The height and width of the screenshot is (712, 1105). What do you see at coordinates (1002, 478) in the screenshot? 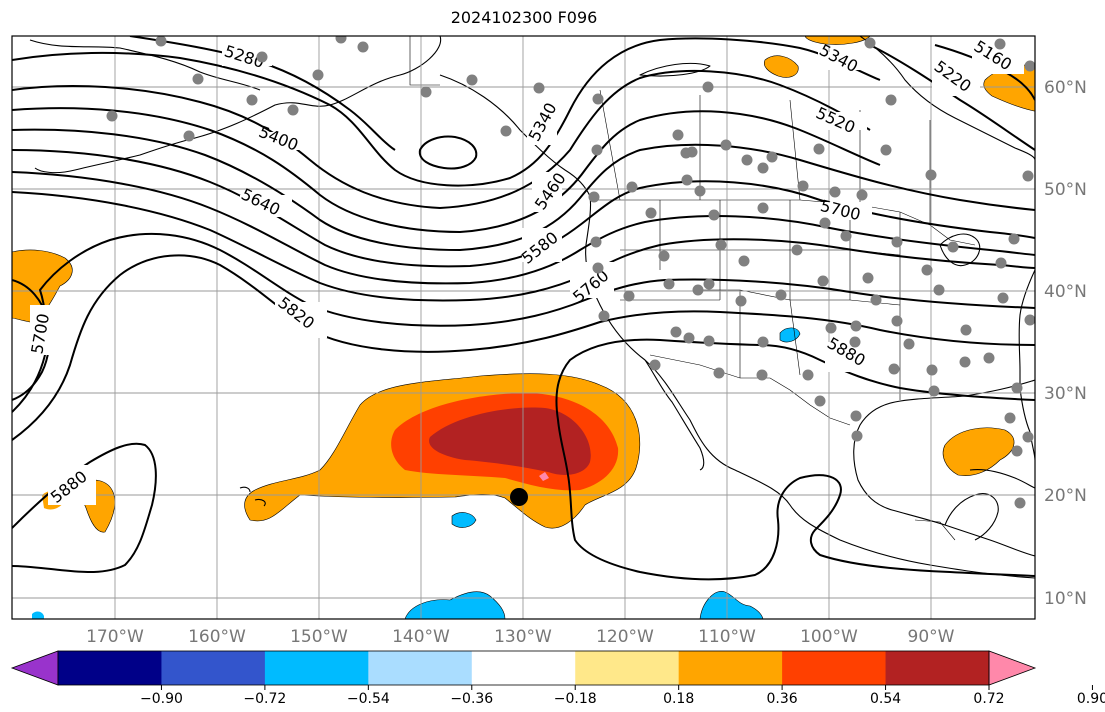
I see `cuba` at bounding box center [1002, 478].